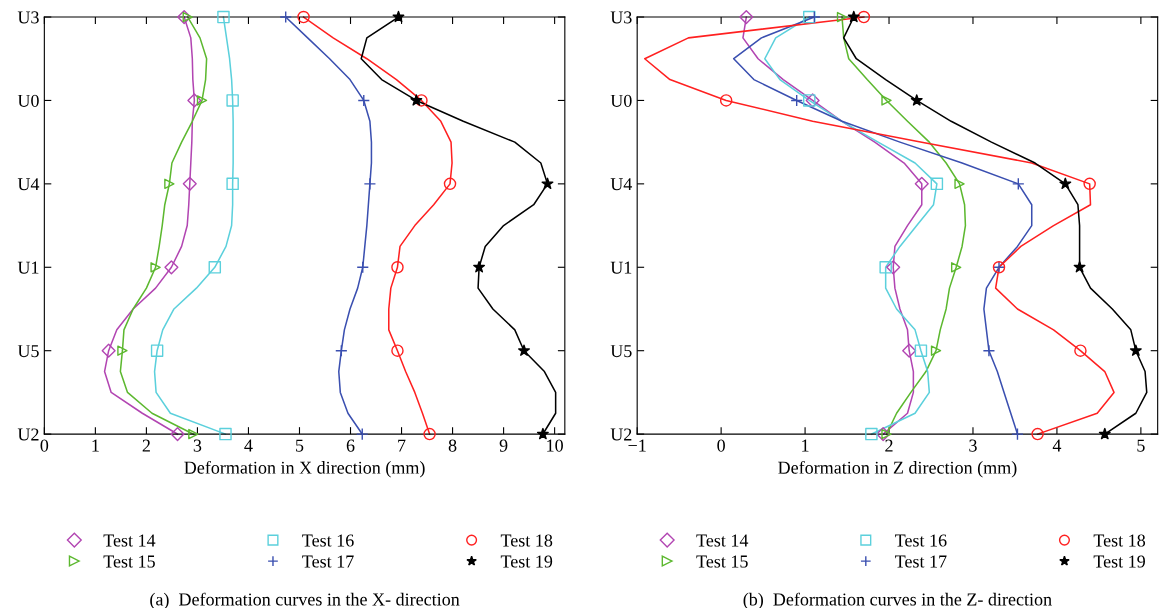 The image size is (1167, 608). What do you see at coordinates (304, 469) in the screenshot?
I see `x-axis-title: Deformation in X direction (mm)` at bounding box center [304, 469].